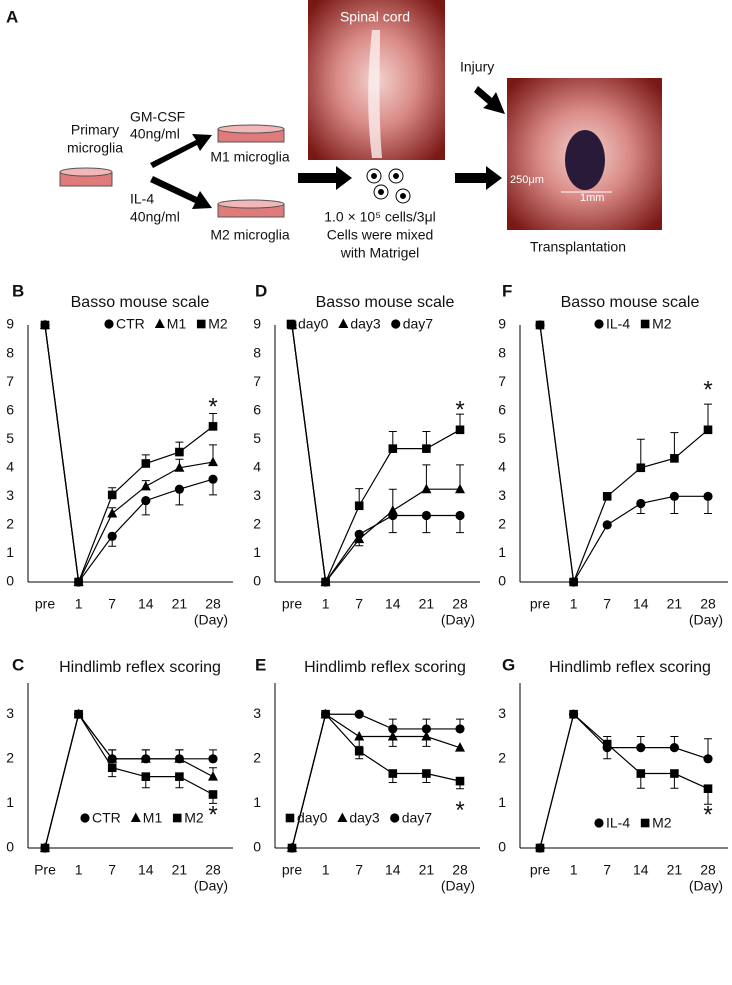 This screenshot has width=732, height=985. Describe the element at coordinates (18, 664) in the screenshot. I see `panel-label: C` at that location.